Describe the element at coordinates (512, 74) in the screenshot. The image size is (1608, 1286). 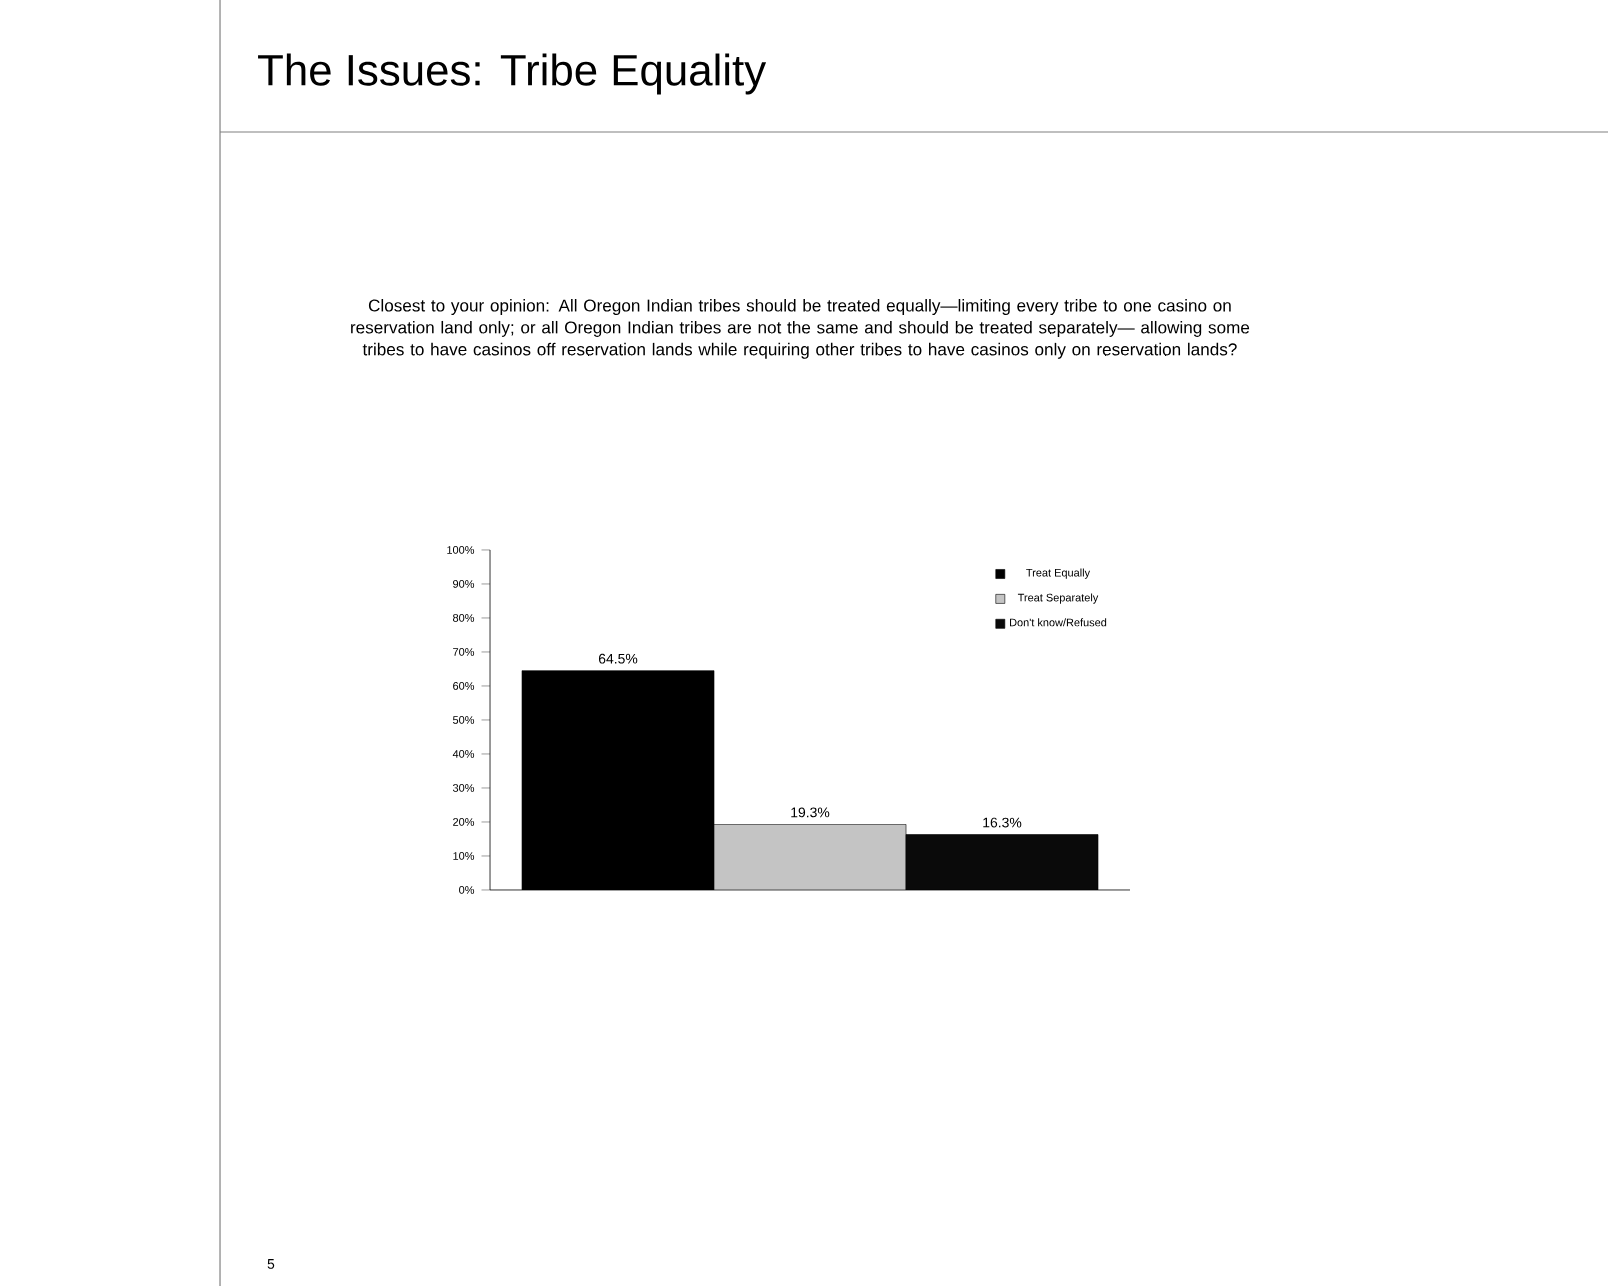
I see `chart-title: The Issues: Tribe Equality` at that location.